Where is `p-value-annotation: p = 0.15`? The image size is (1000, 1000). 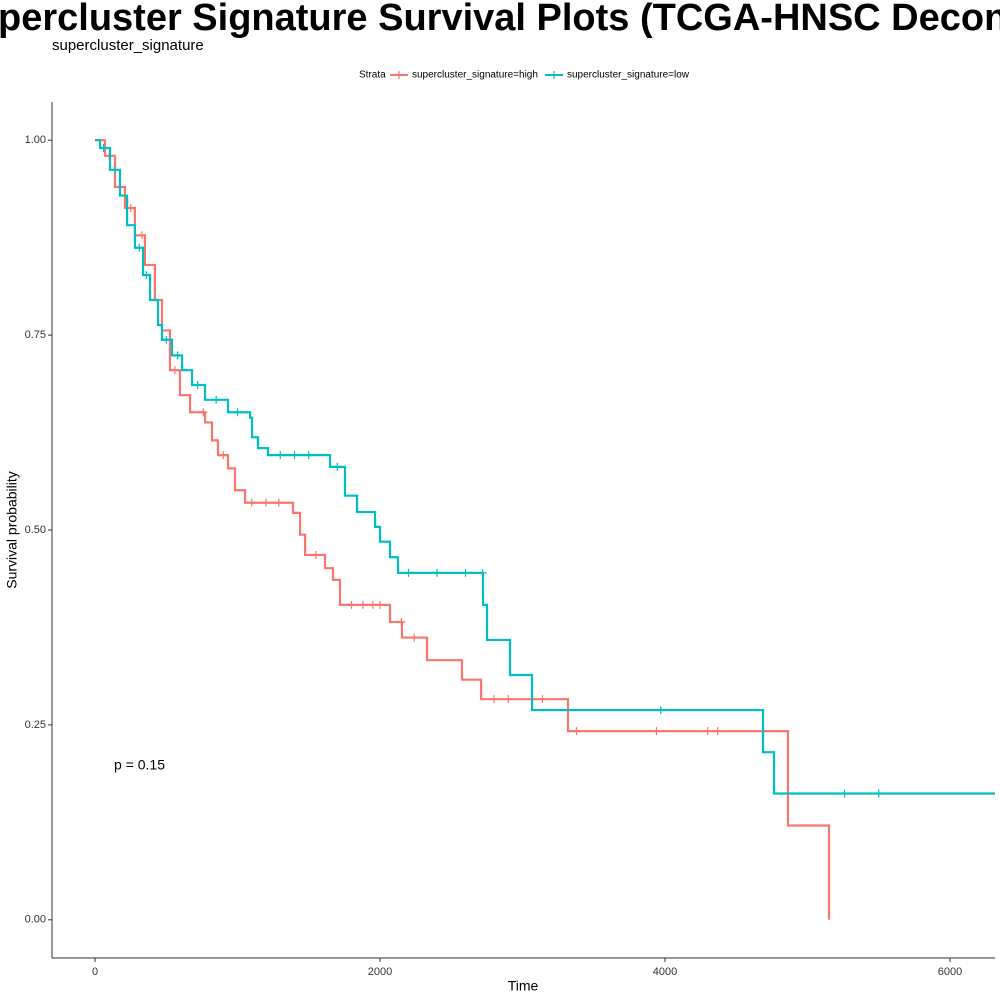 p-value-annotation: p = 0.15 is located at coordinates (139, 765).